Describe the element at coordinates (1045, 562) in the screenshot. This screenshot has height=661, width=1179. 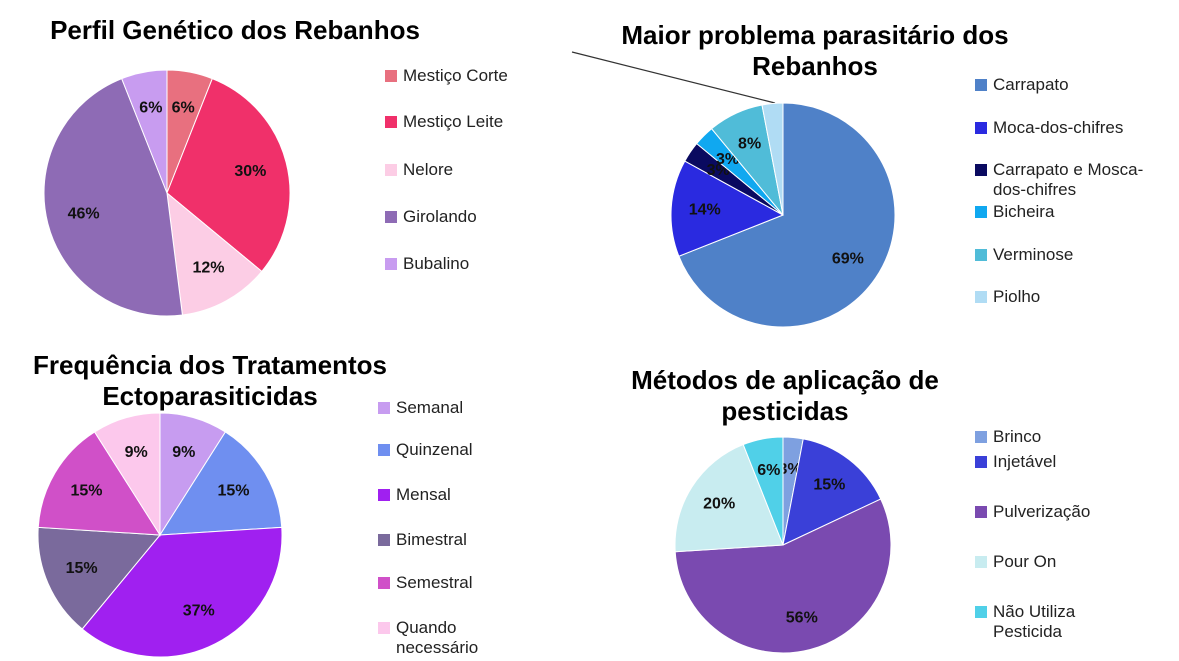
I see `legend-item: Pour On` at that location.